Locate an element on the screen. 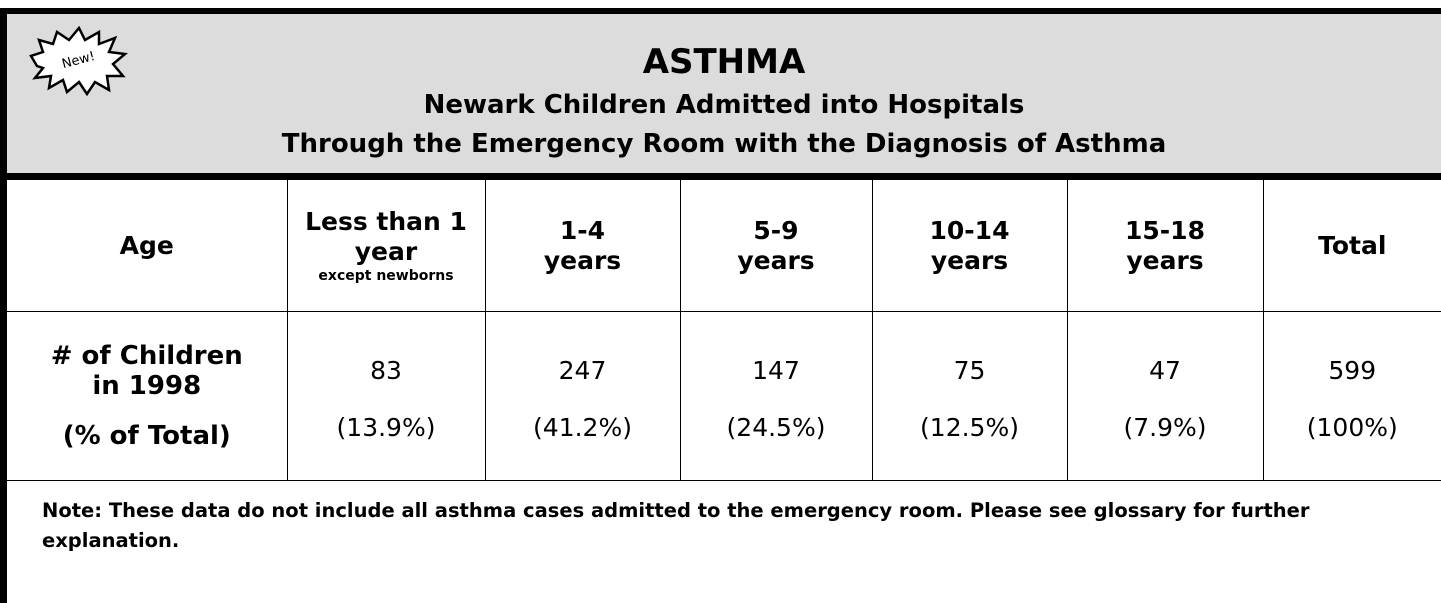 The width and height of the screenshot is (1441, 603). data-cell: 75 (12.5%) is located at coordinates (969, 396).